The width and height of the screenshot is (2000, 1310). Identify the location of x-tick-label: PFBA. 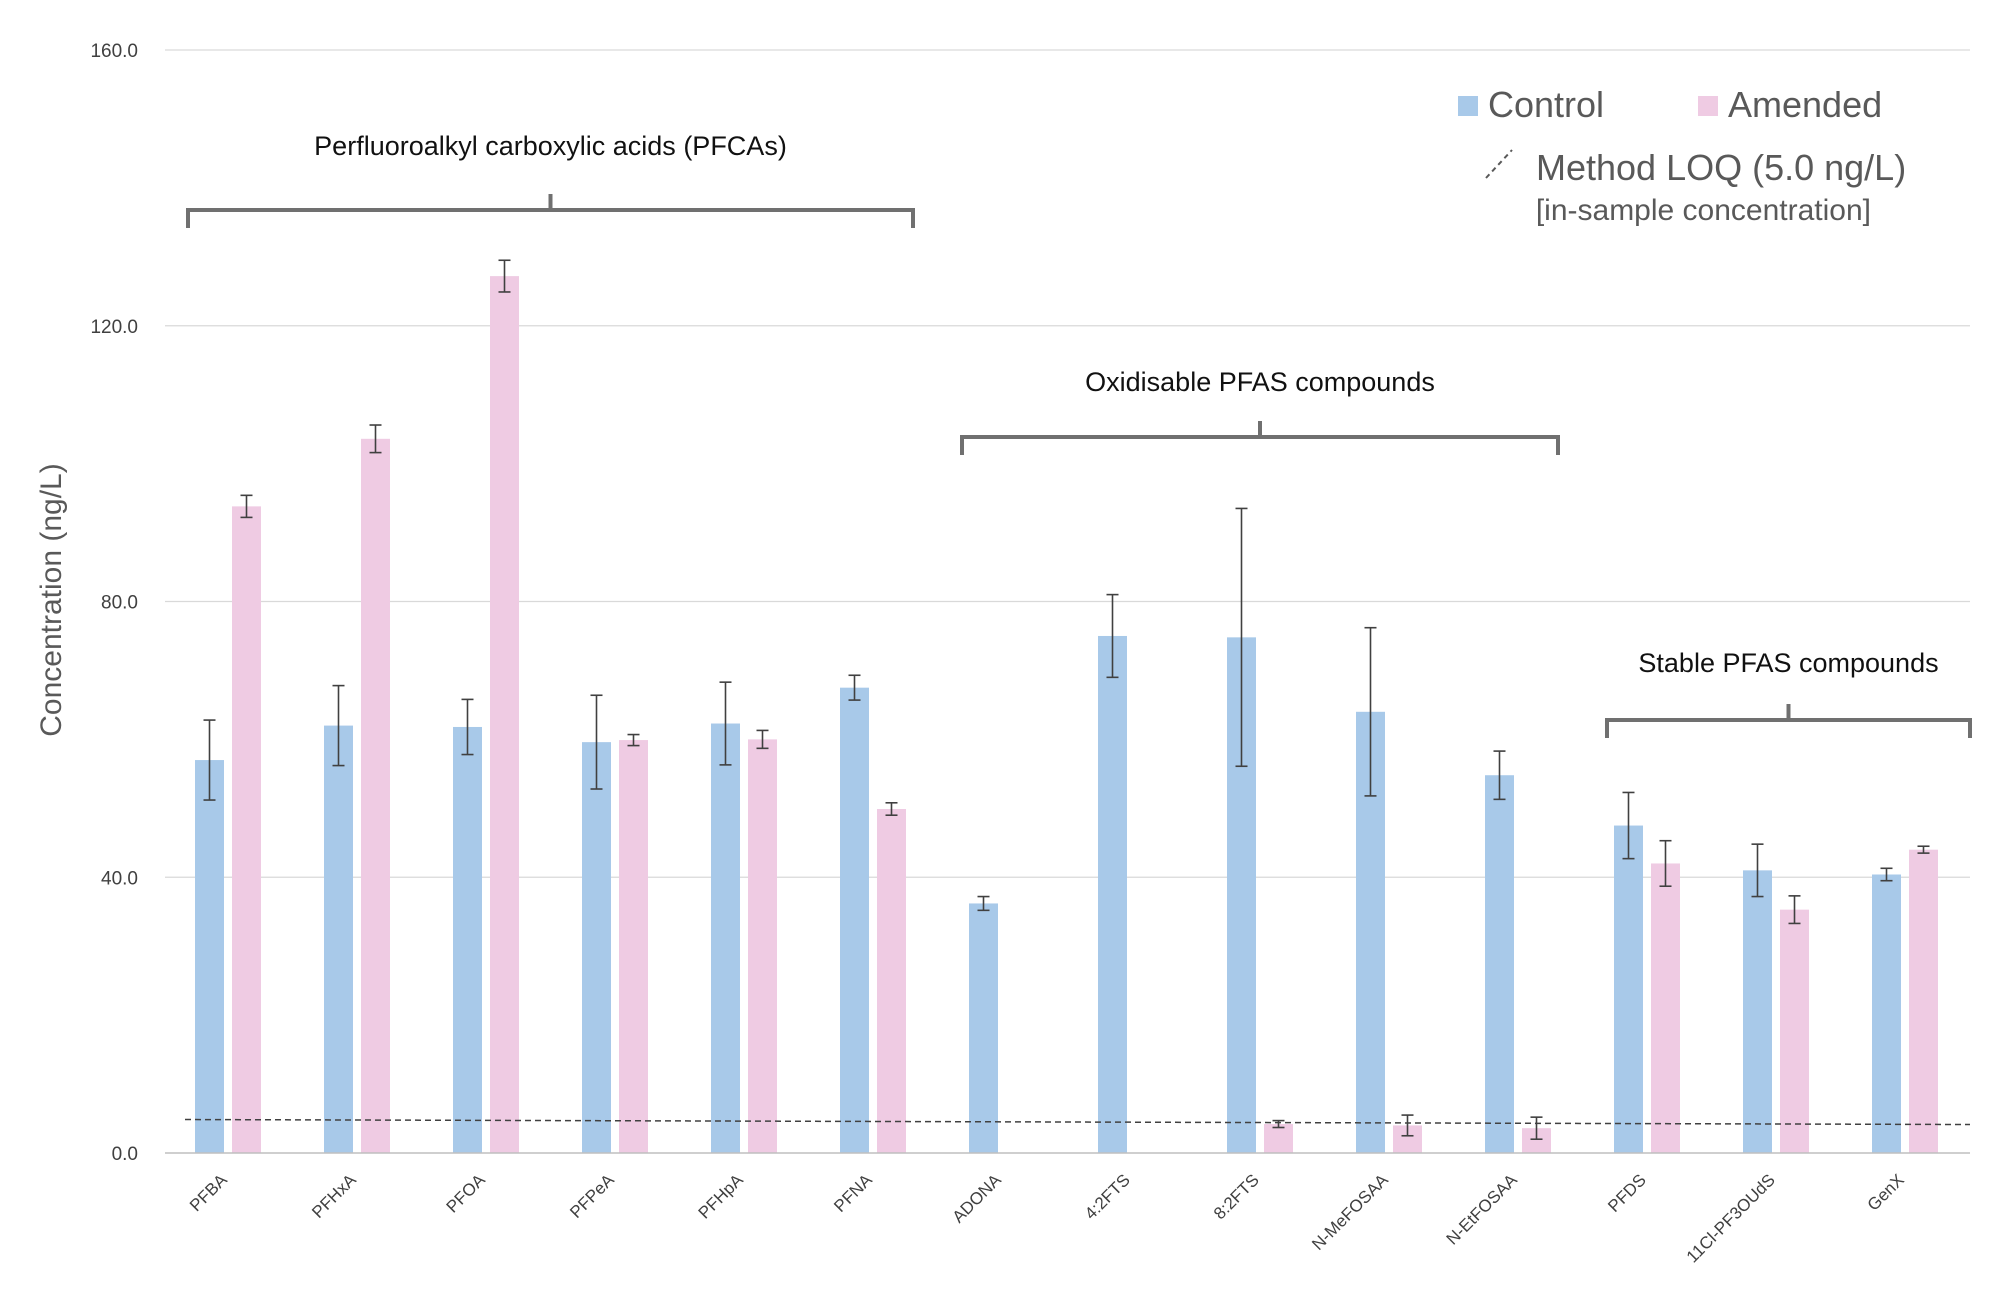
(208, 1192).